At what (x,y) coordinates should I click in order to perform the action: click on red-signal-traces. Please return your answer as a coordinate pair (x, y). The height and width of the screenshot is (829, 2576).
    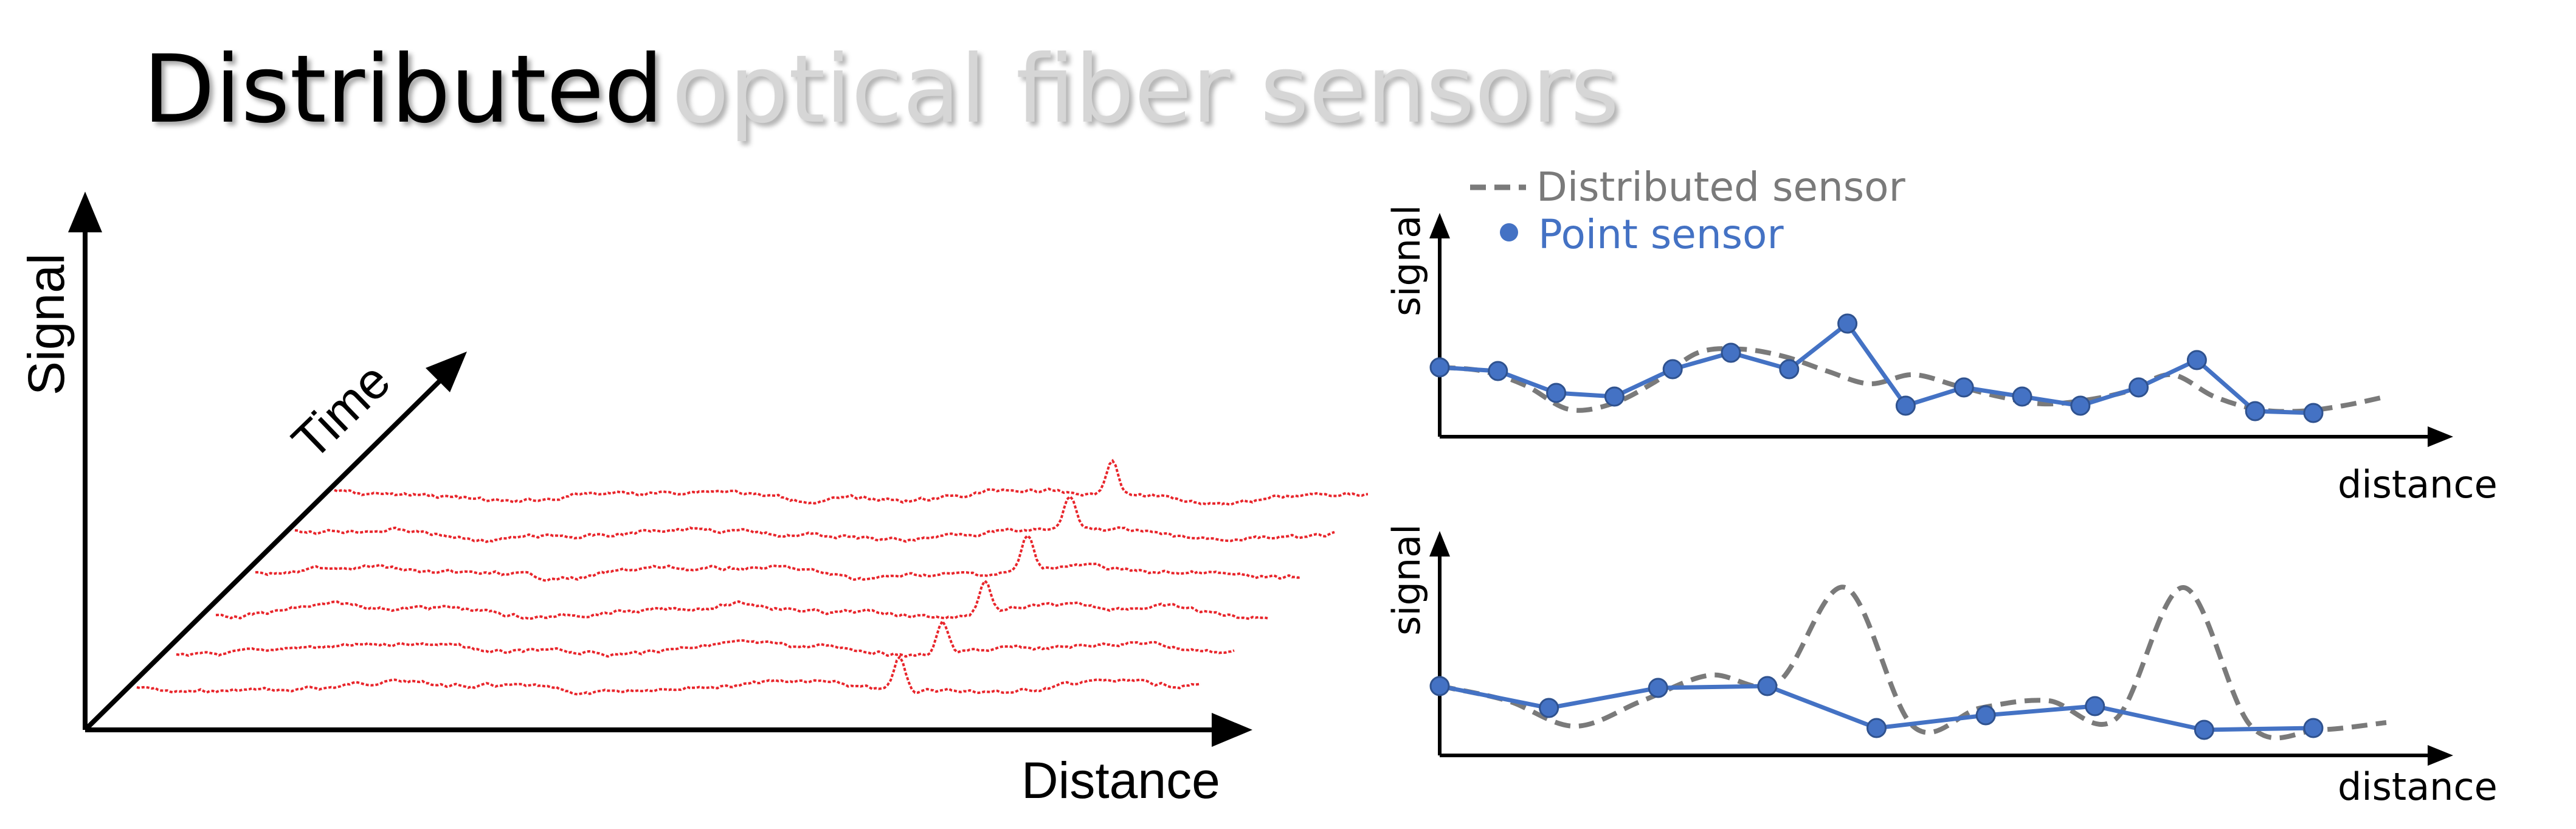
    Looking at the image, I should click on (752, 577).